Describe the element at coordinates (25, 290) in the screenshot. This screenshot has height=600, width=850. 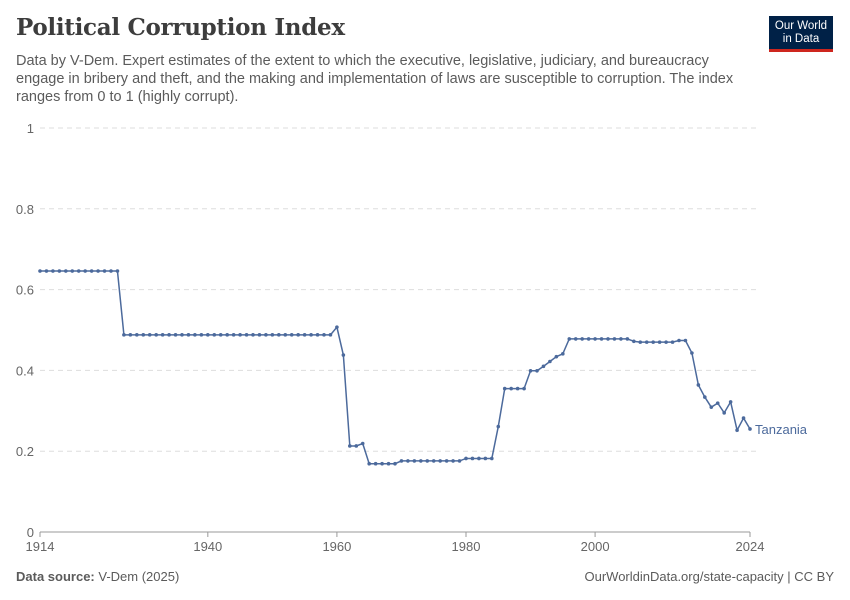
I see `y-tick-label: 0.6` at that location.